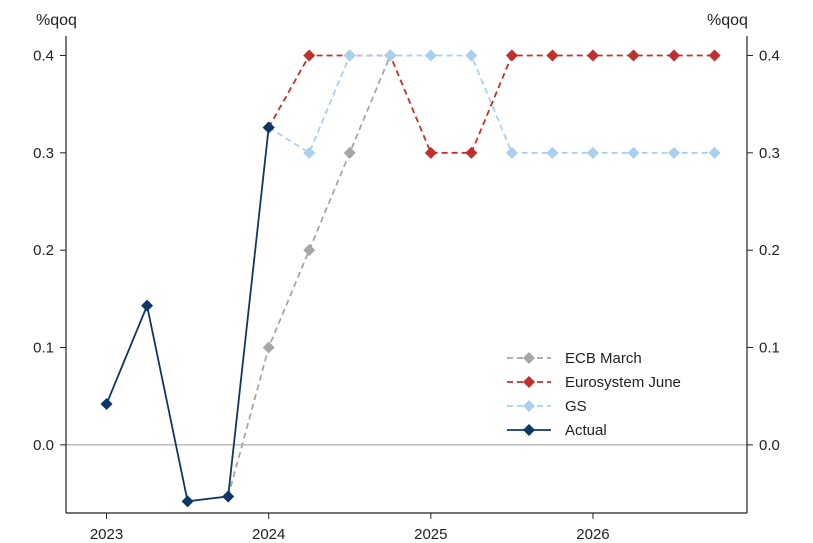 The image size is (813, 543). I want to click on y-tick-label-left: 0.1, so click(43, 348).